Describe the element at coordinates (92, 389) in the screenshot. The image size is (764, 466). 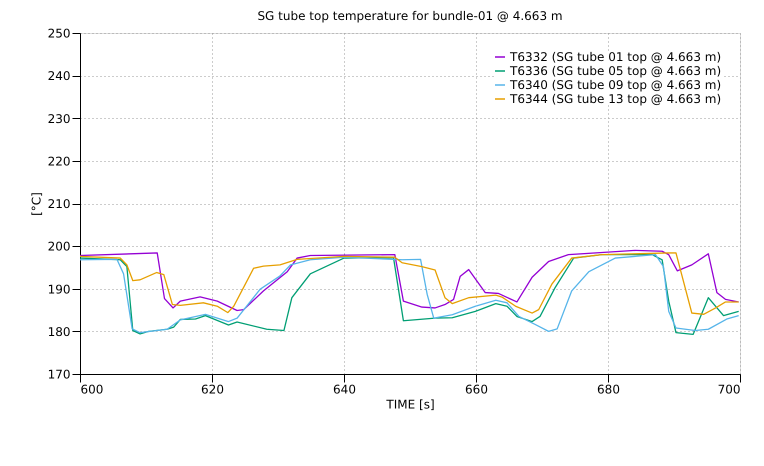
I see `x-tick-label: 600` at that location.